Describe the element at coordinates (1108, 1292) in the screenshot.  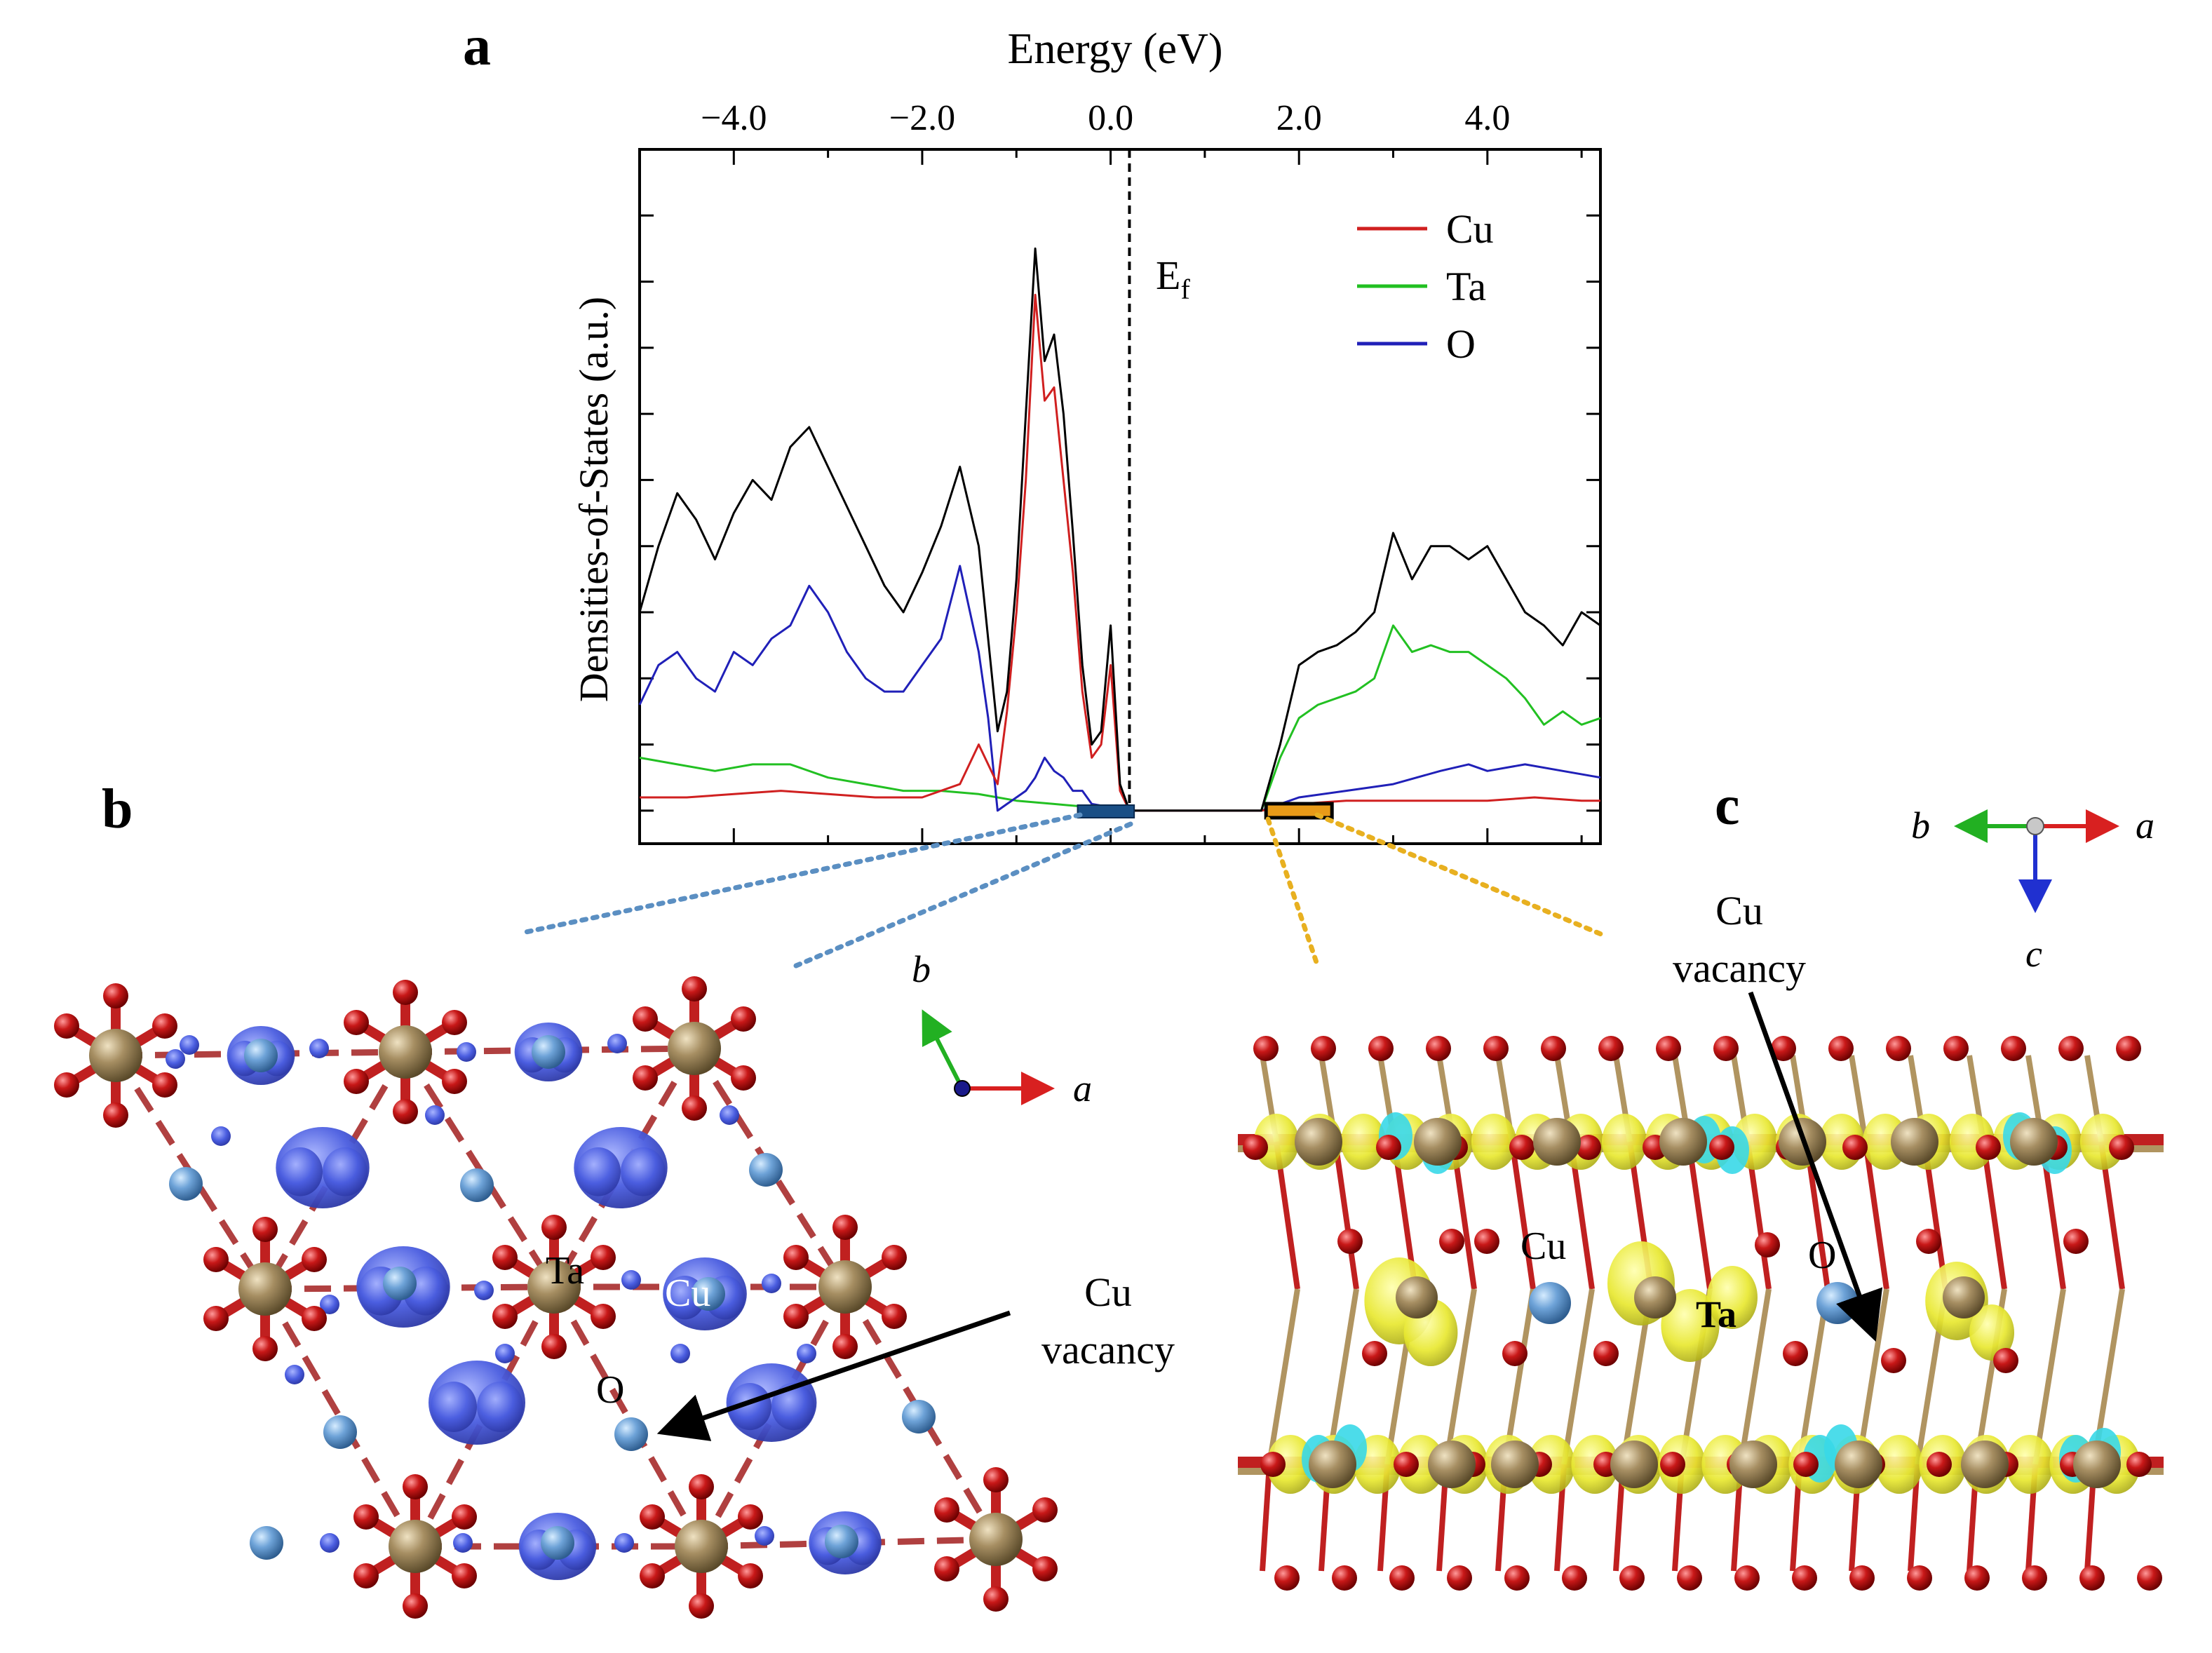
I see `vacancy-label-b-line1: Cu` at that location.